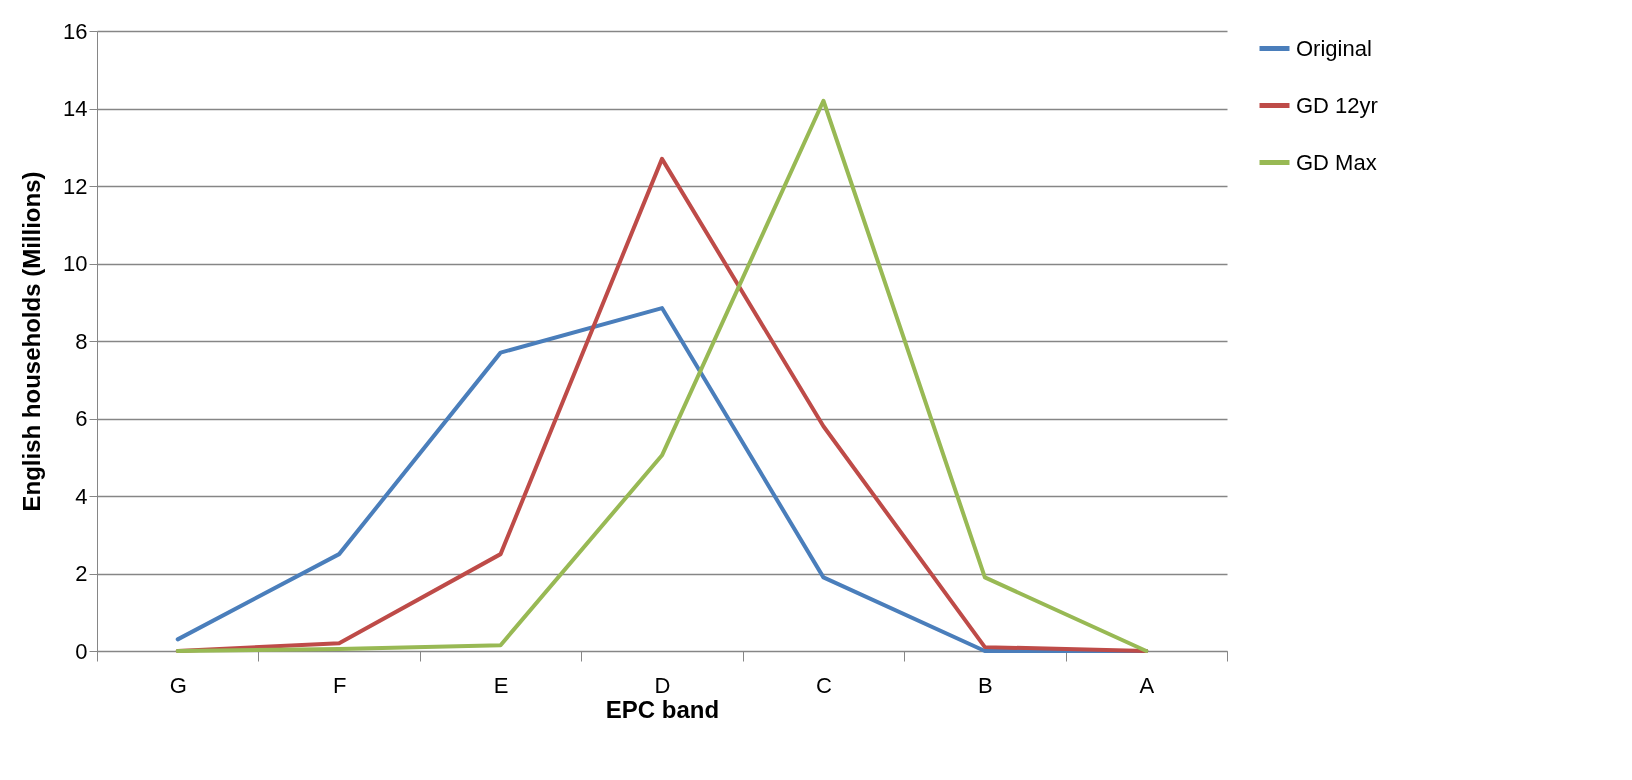 This screenshot has width=1632, height=780. Describe the element at coordinates (81, 573) in the screenshot. I see `y-tick-label: 2` at that location.